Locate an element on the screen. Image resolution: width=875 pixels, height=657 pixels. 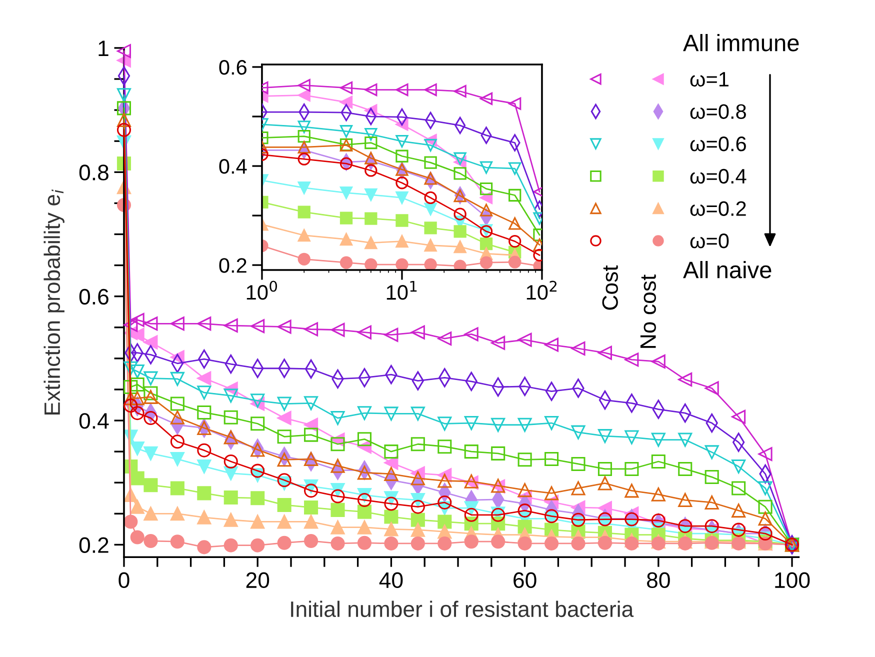
x-tick-label: 10$^{0}$ is located at coordinates (261, 290).